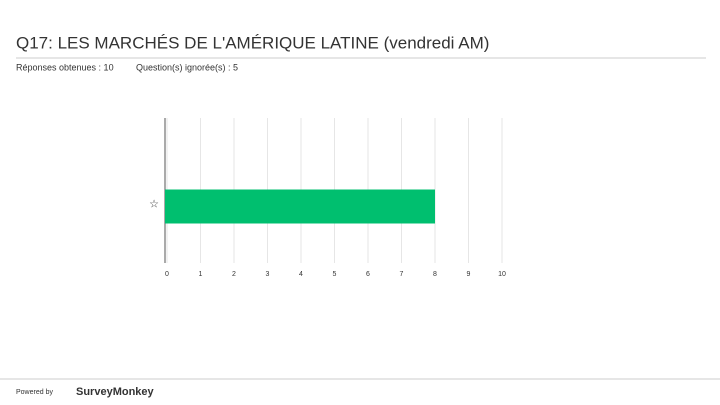  Describe the element at coordinates (469, 274) in the screenshot. I see `x-tick-label: 9` at that location.